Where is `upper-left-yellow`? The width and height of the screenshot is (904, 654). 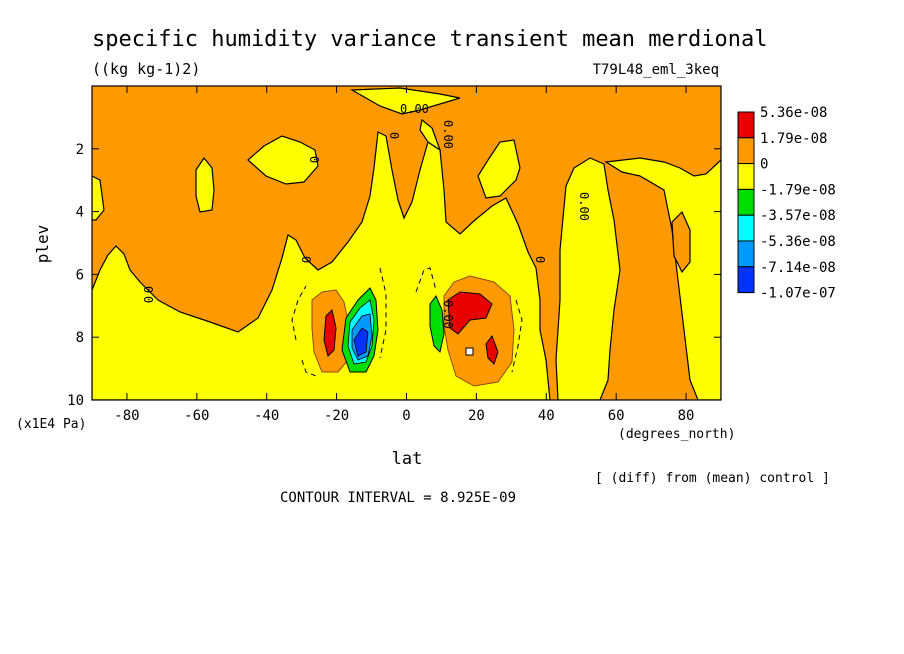 upper-left-yellow is located at coordinates (98, 198).